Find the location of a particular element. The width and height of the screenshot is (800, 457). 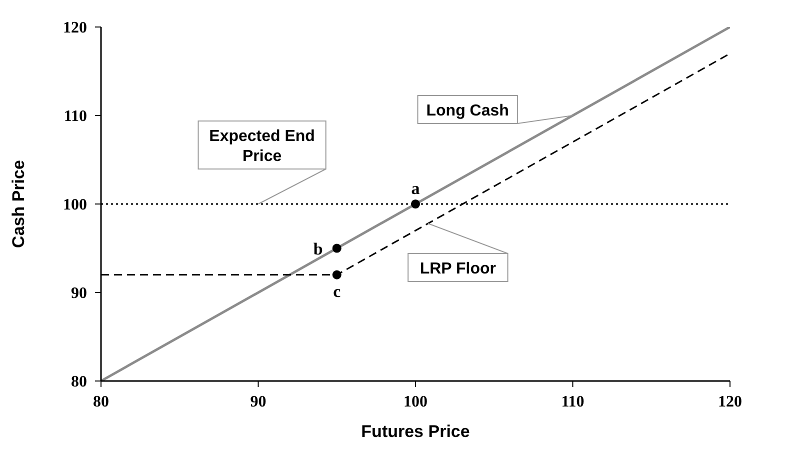

y-tick-label: 110 is located at coordinates (75, 117).